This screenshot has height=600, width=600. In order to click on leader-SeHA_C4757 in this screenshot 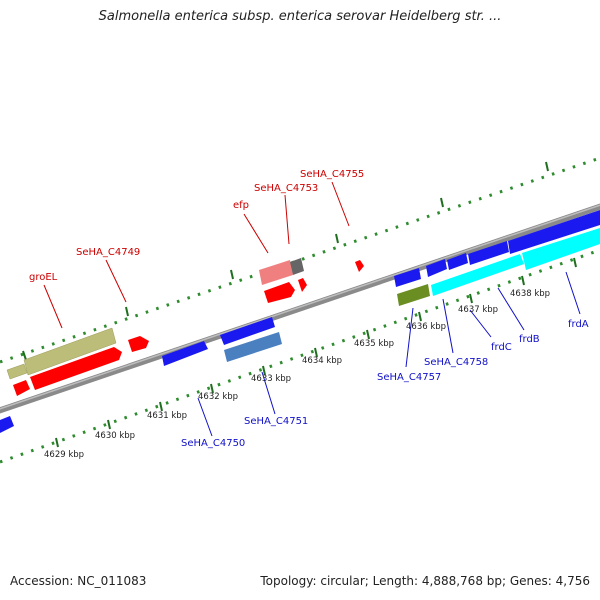, I will do `click(409, 337)`.